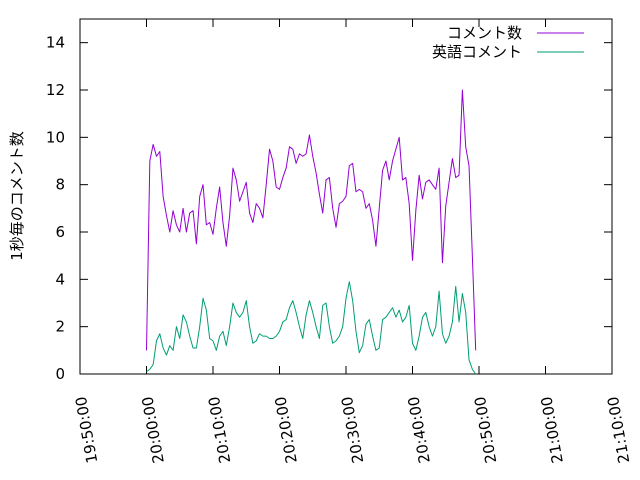 This screenshot has width=640, height=480. Describe the element at coordinates (86, 429) in the screenshot. I see `x-tick-label: 19:50:00` at that location.